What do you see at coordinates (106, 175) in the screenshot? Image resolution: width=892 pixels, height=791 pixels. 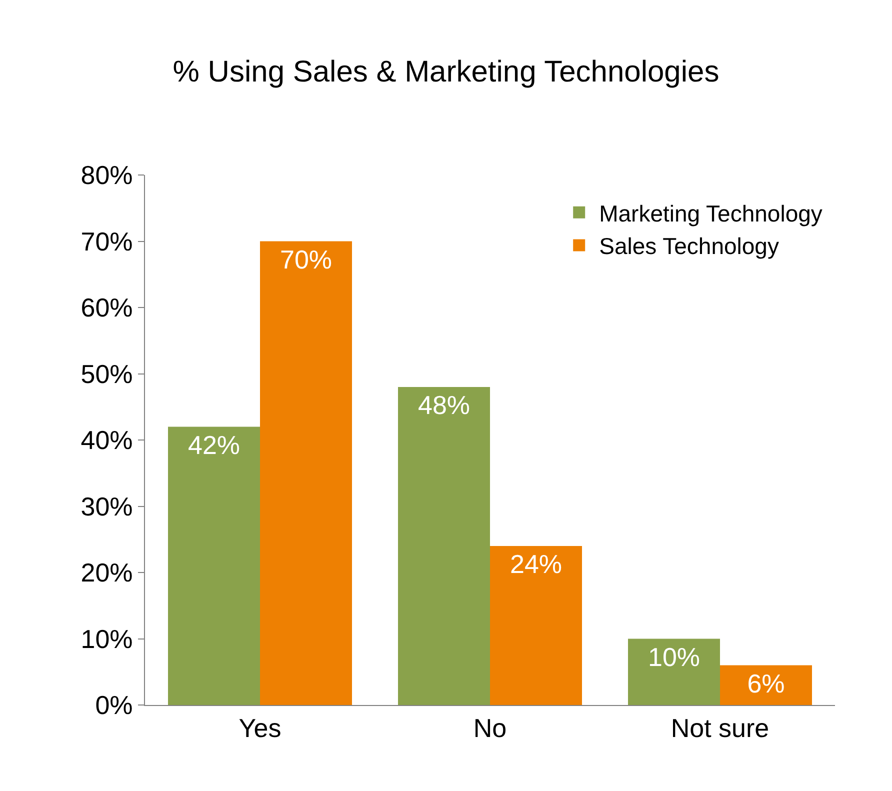 I see `y-tick-label: 80%` at bounding box center [106, 175].